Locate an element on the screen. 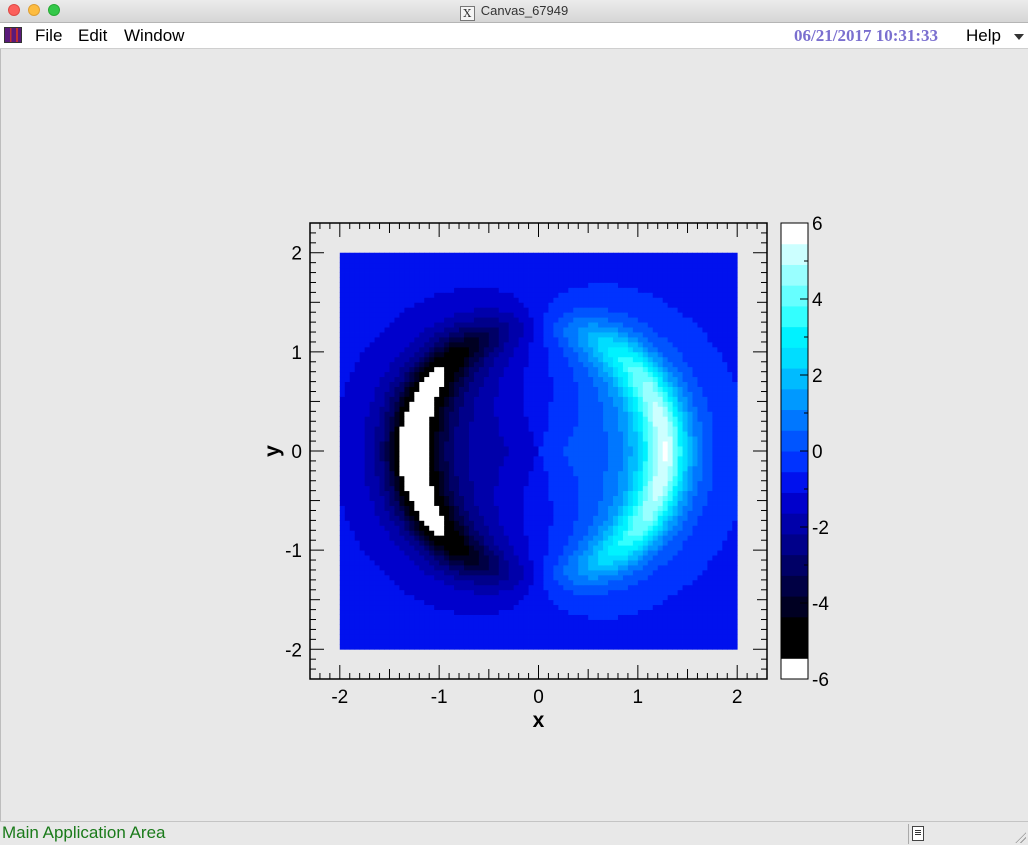  menu-edit: Edit is located at coordinates (92, 36).